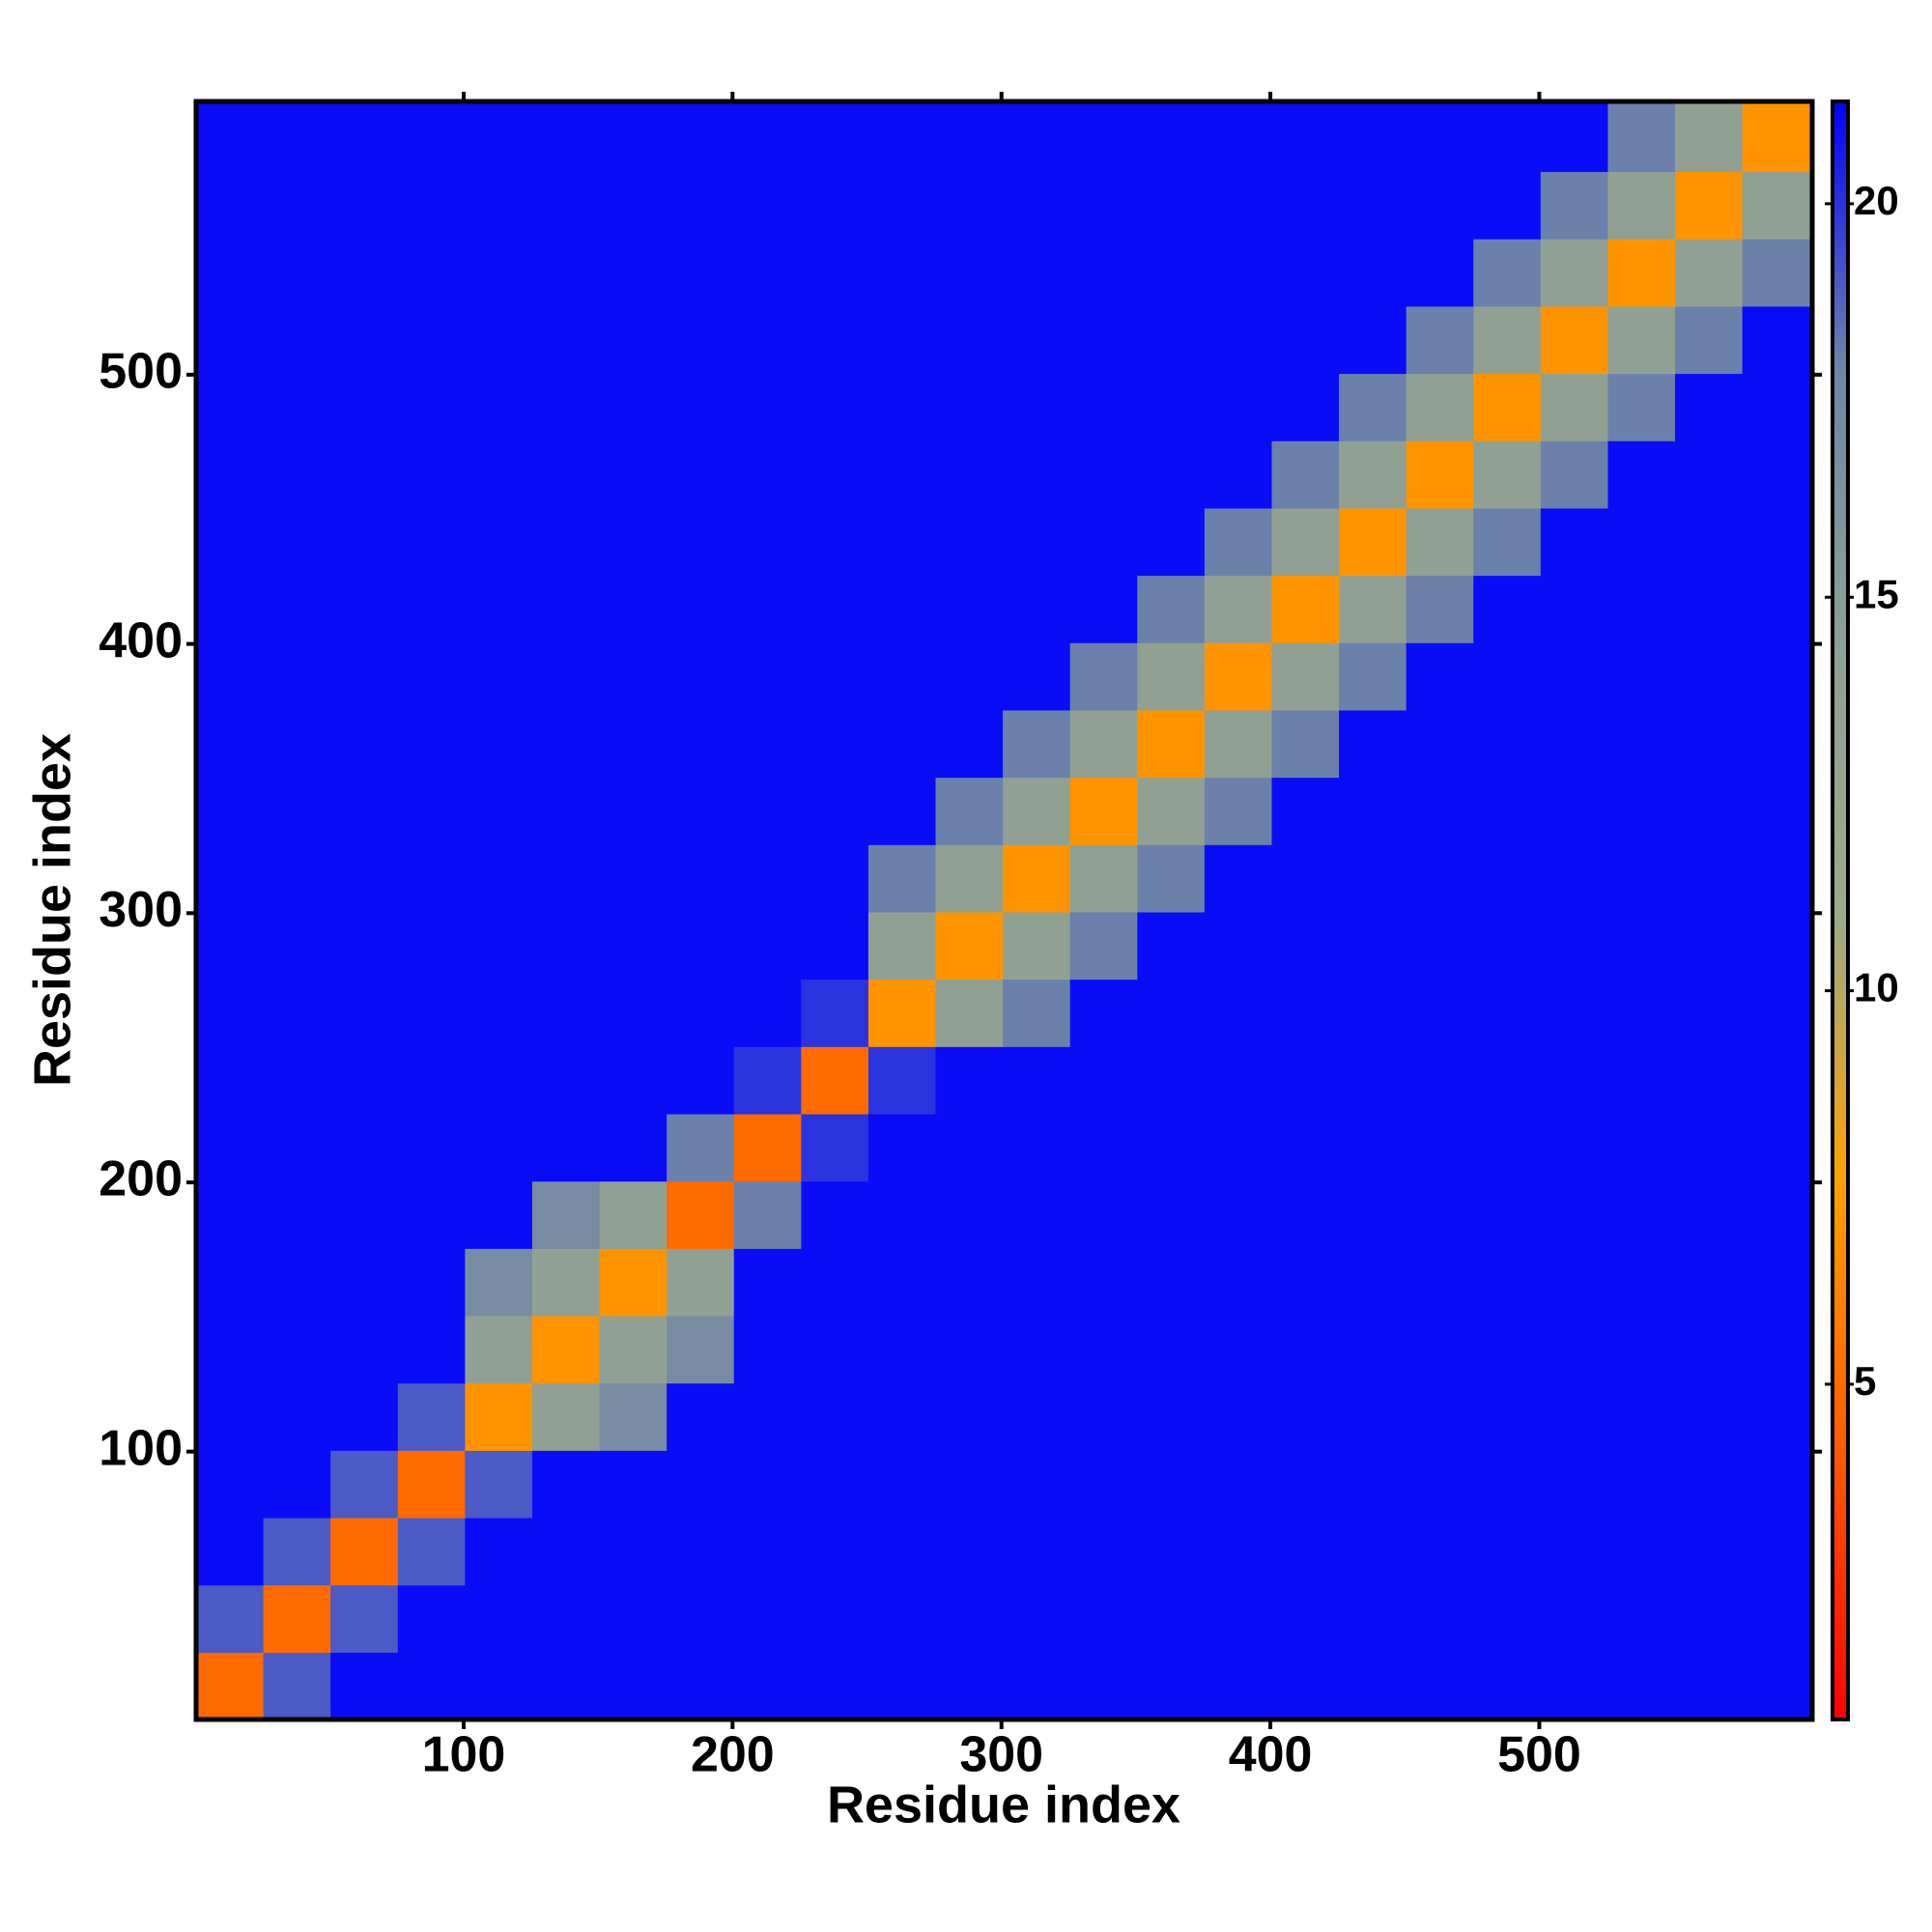 The width and height of the screenshot is (1932, 1932). What do you see at coordinates (733, 1755) in the screenshot?
I see `x-tick-label: 200` at bounding box center [733, 1755].